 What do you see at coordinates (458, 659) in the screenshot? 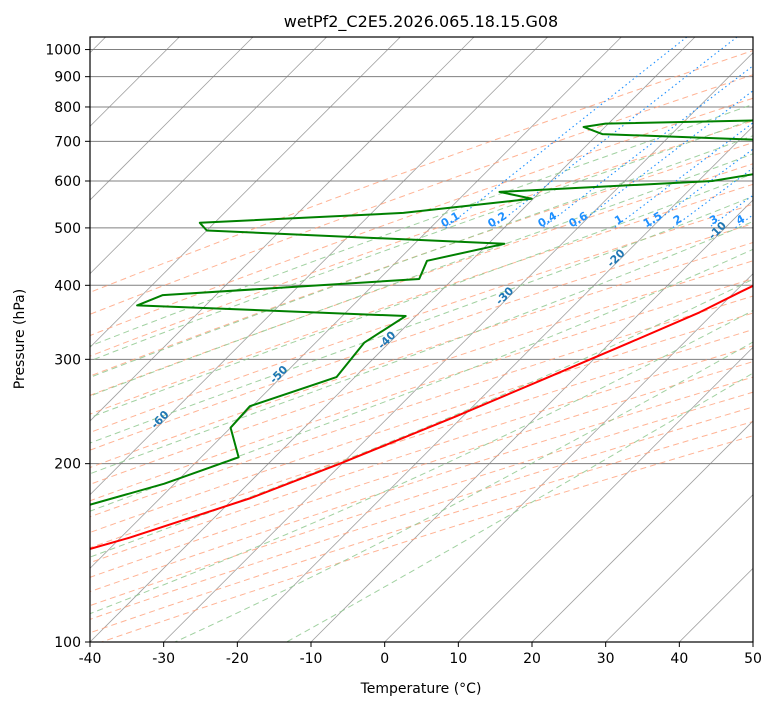
I see `x-tick-label: 10` at bounding box center [458, 659].